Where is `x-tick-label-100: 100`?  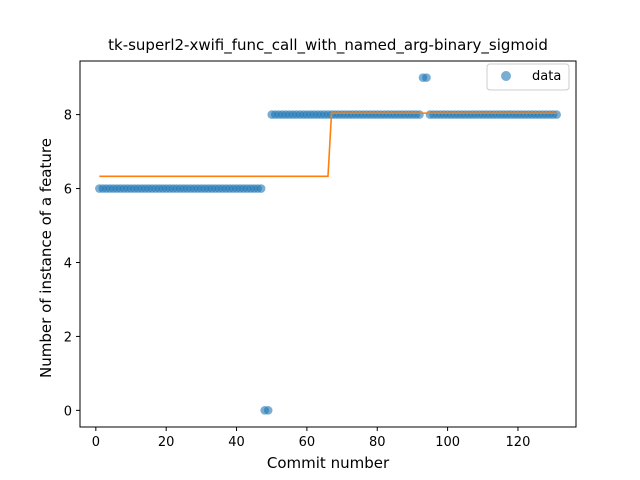 x-tick-label-100: 100 is located at coordinates (447, 442).